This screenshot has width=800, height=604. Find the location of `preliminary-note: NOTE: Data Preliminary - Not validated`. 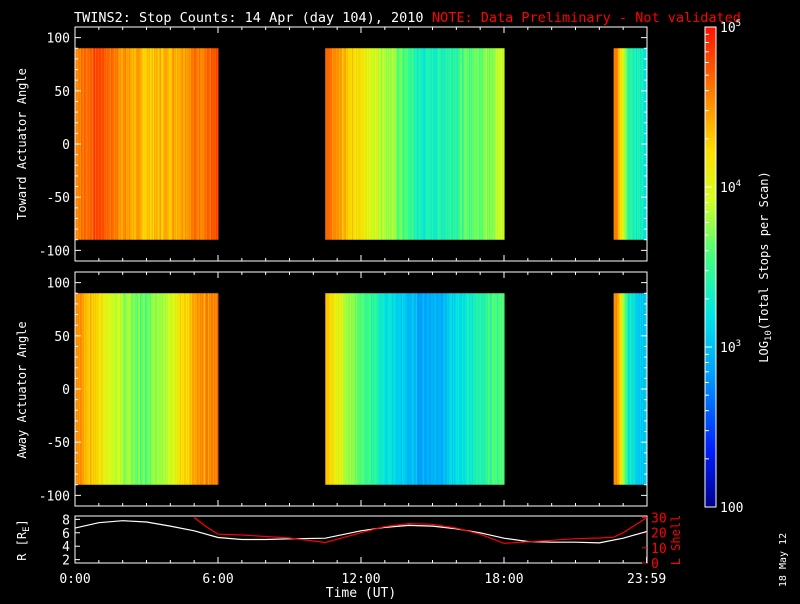

preliminary-note: NOTE: Data Preliminary - Not validated is located at coordinates (586, 18).